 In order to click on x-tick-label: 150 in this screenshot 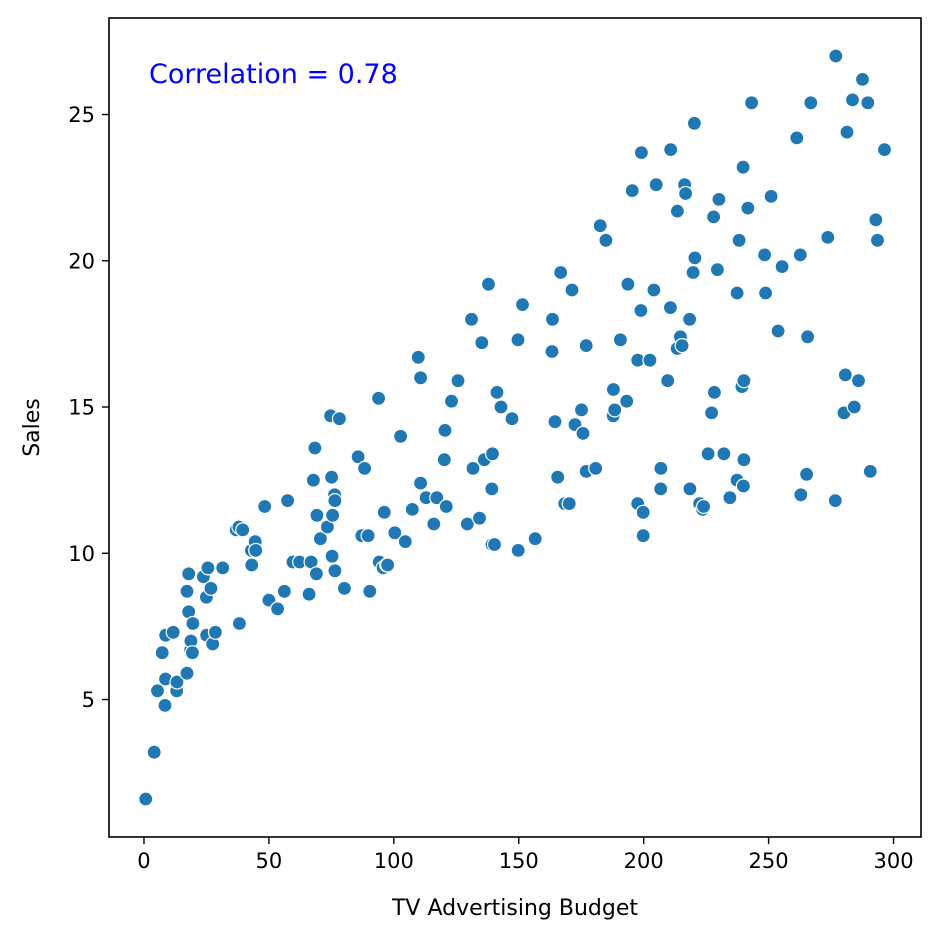, I will do `click(519, 861)`.